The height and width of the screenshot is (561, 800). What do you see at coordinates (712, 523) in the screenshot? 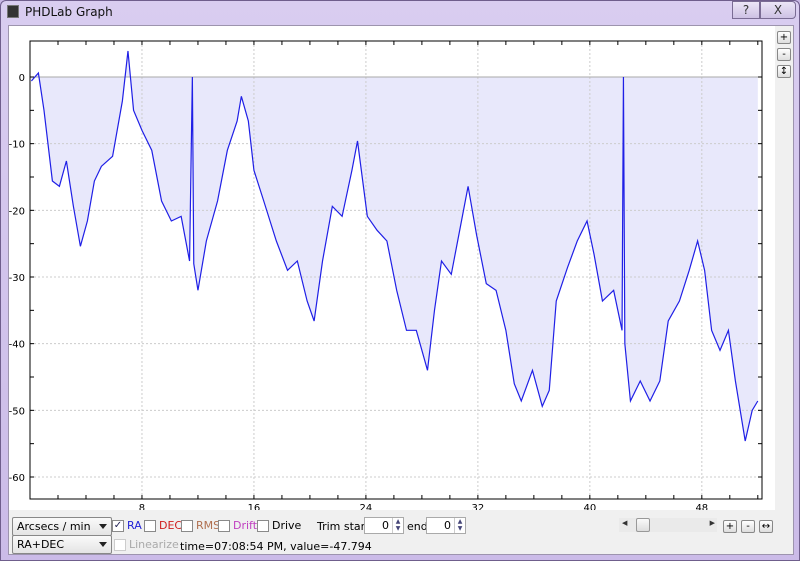
I see `scroll-right-icon: ▶` at bounding box center [712, 523].